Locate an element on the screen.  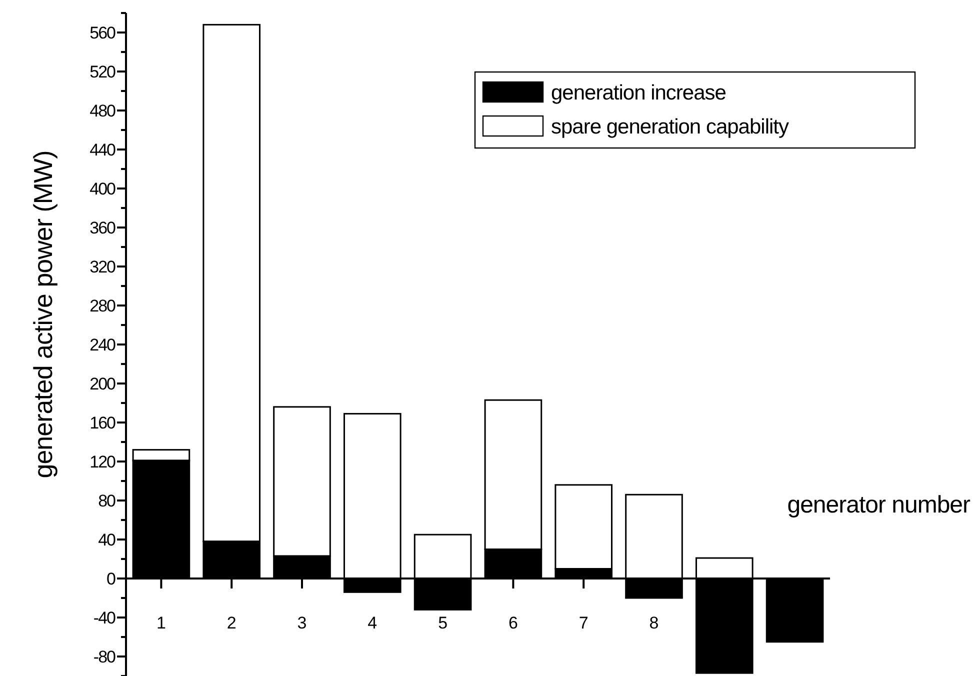
x-axis-title: generator number is located at coordinates (879, 505).